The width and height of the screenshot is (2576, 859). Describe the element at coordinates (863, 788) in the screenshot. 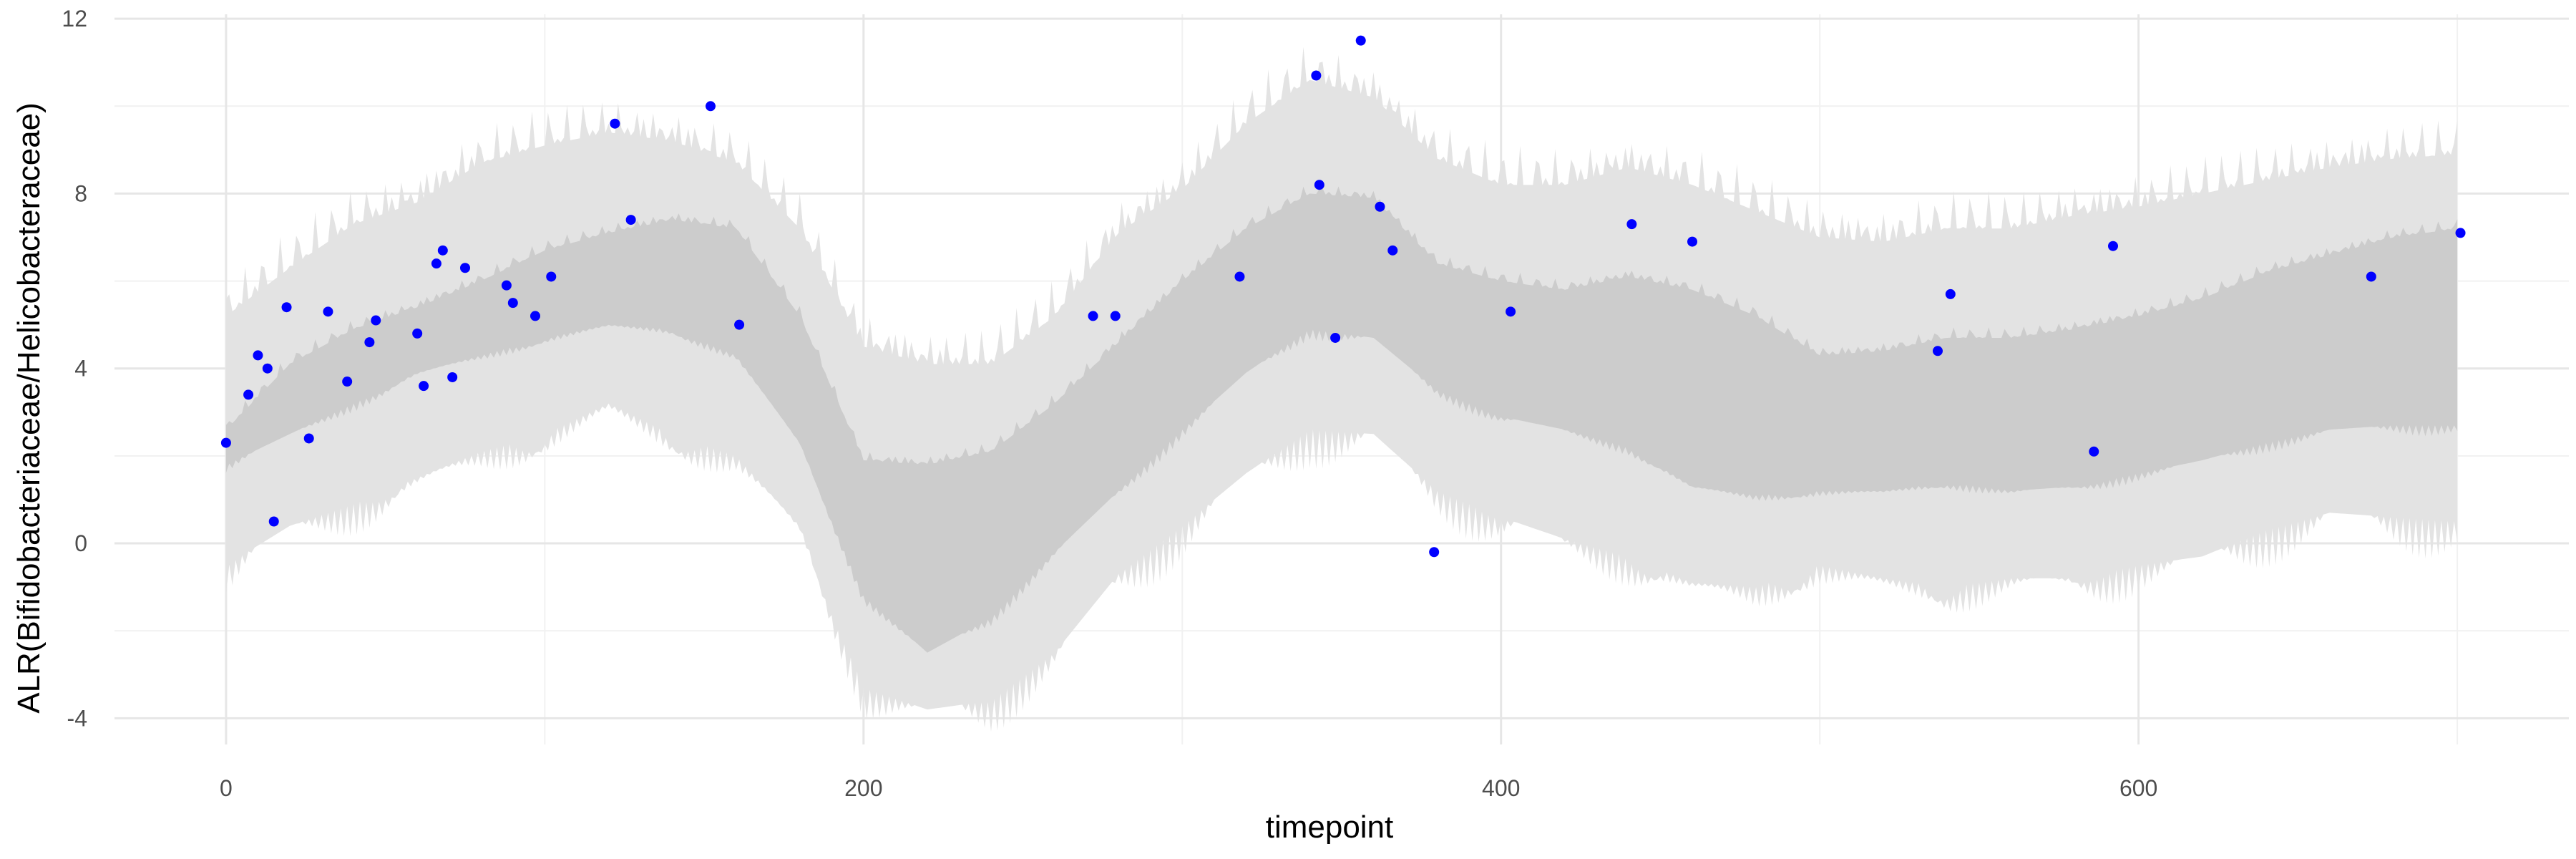

I see `x-tick-label: 200` at that location.